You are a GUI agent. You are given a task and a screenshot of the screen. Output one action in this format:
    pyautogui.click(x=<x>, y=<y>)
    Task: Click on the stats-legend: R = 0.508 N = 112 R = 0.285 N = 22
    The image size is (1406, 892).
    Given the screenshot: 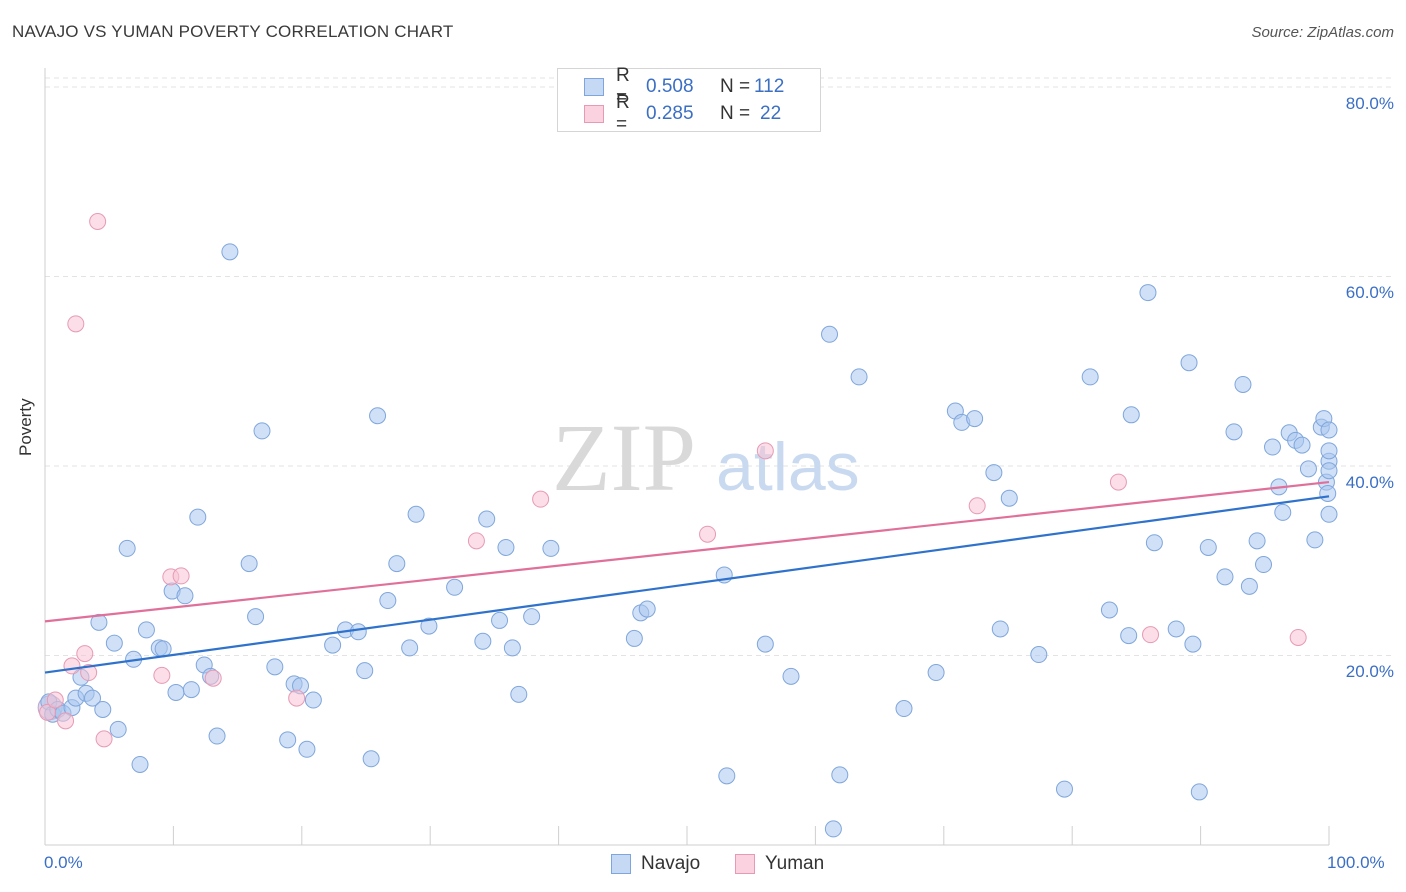 What is the action you would take?
    pyautogui.click(x=689, y=100)
    